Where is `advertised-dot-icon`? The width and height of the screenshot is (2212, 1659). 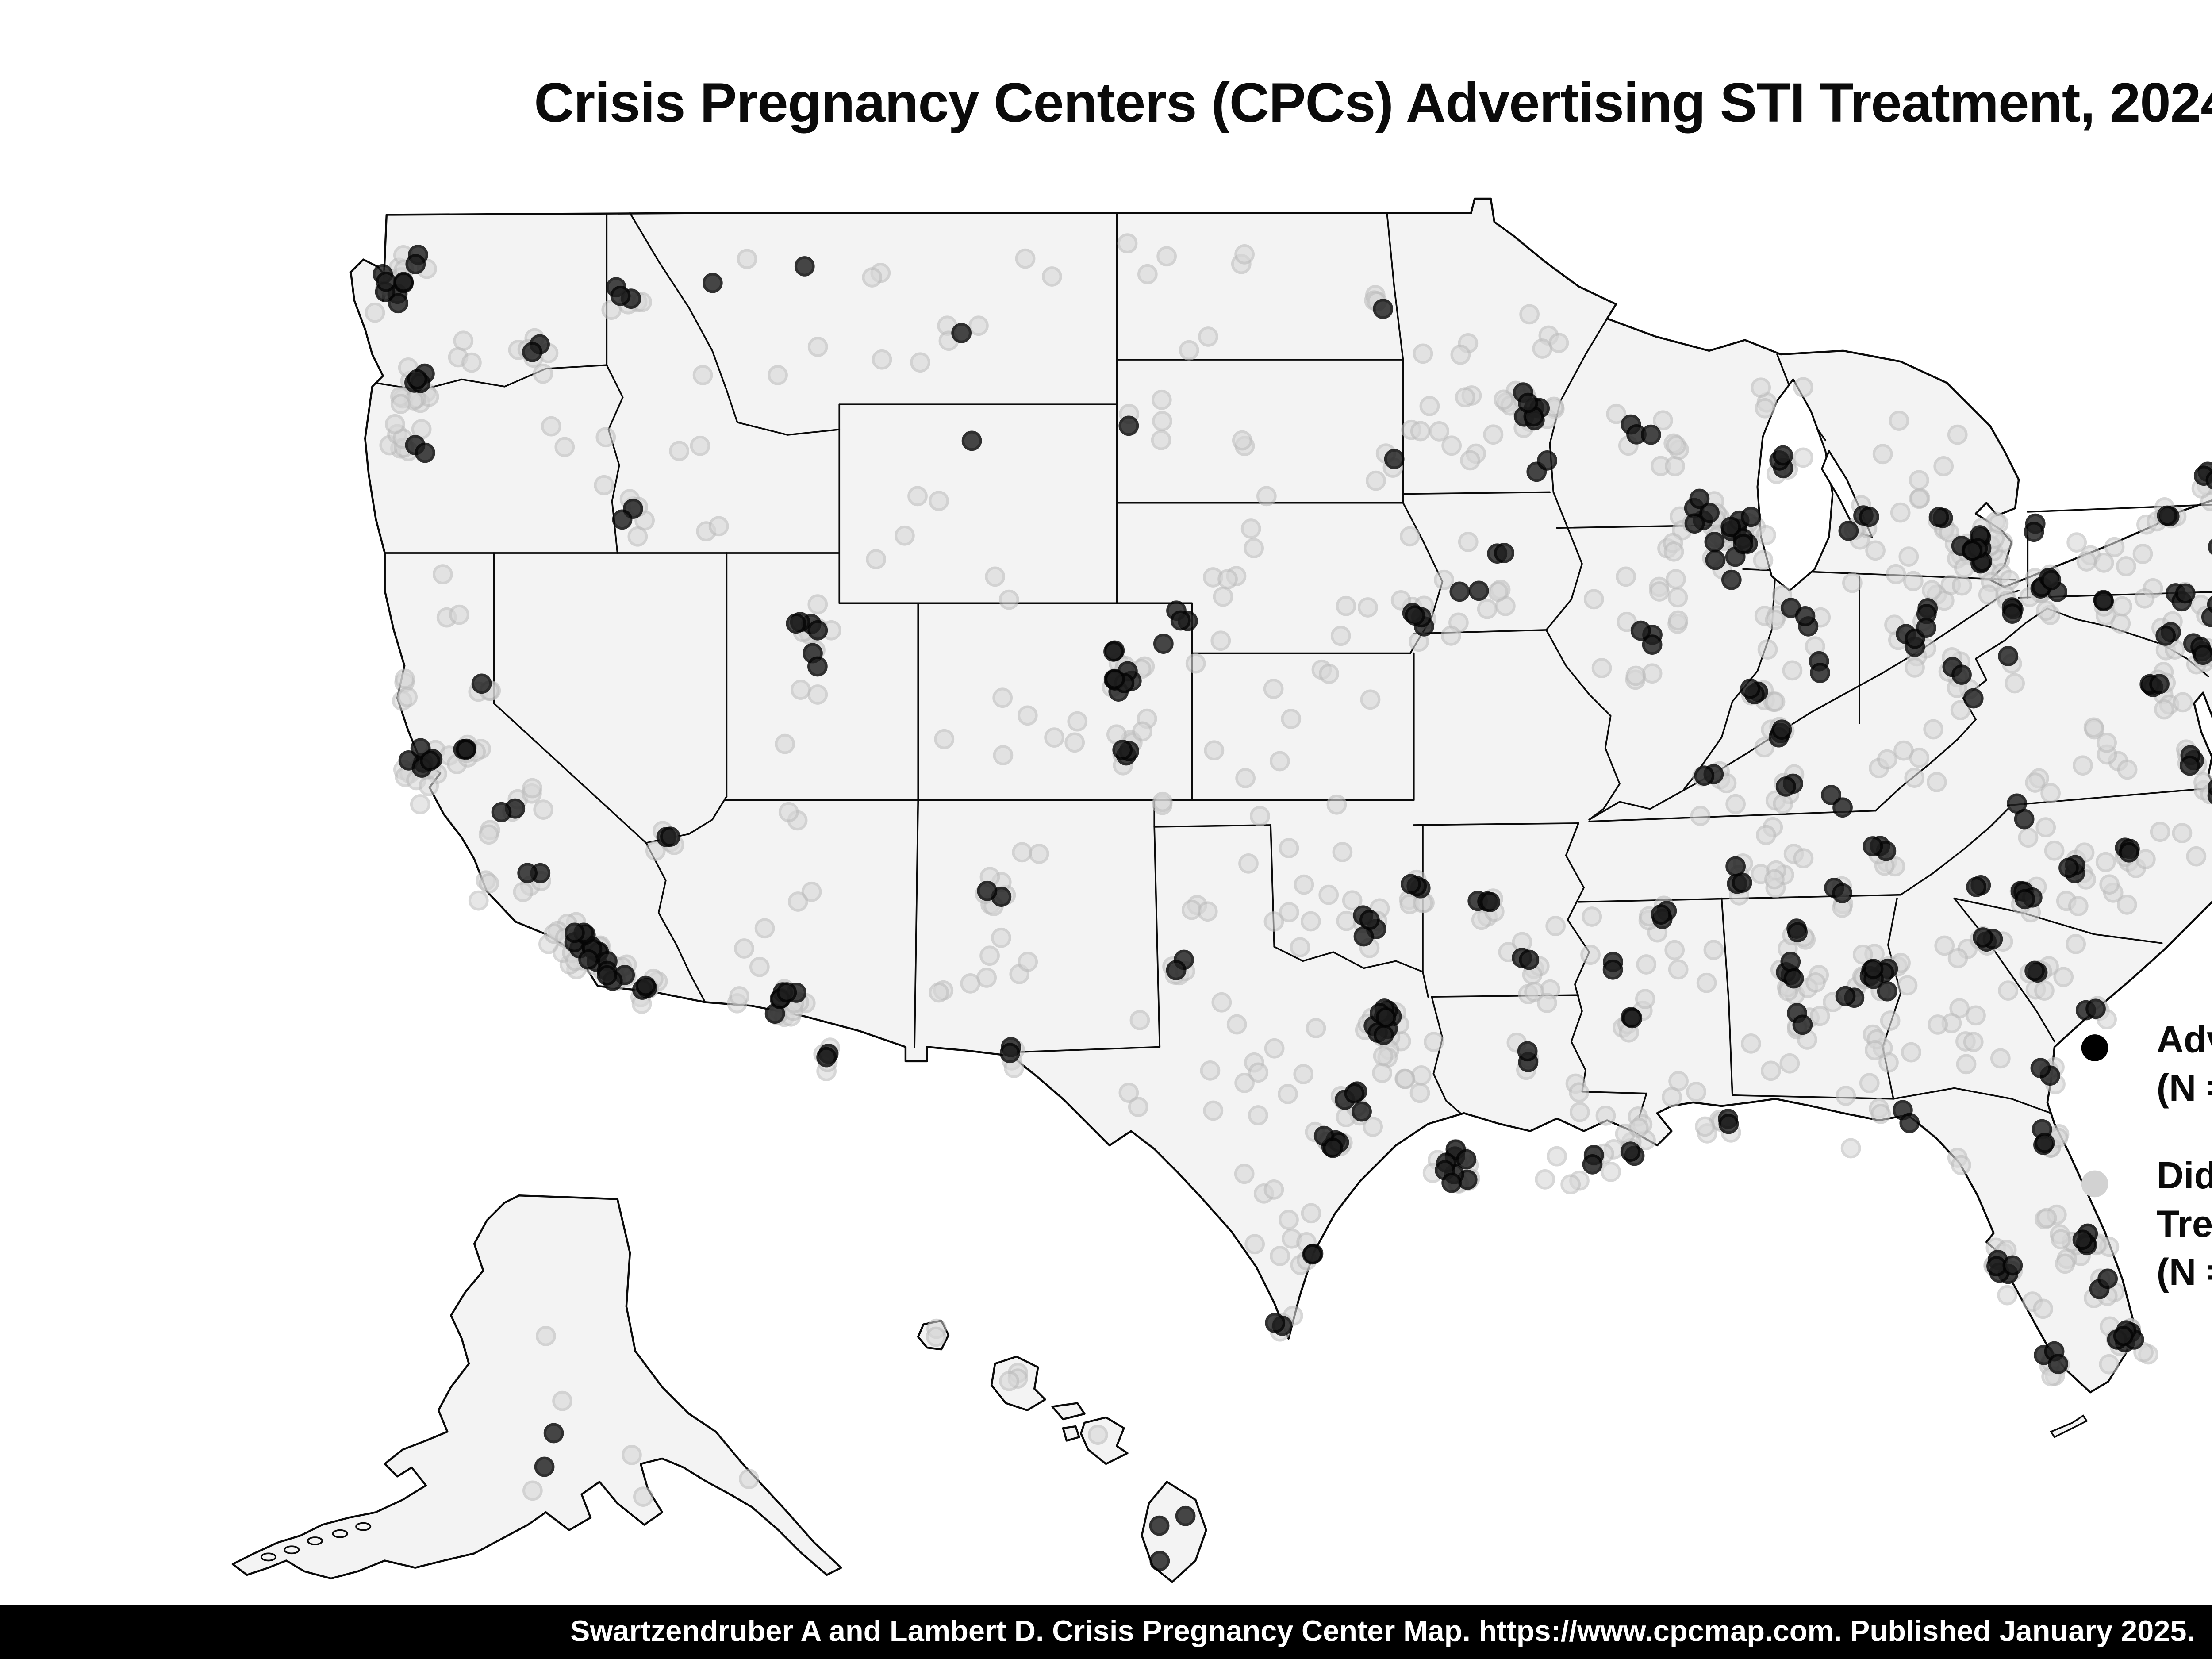 advertised-dot-icon is located at coordinates (2094, 1047).